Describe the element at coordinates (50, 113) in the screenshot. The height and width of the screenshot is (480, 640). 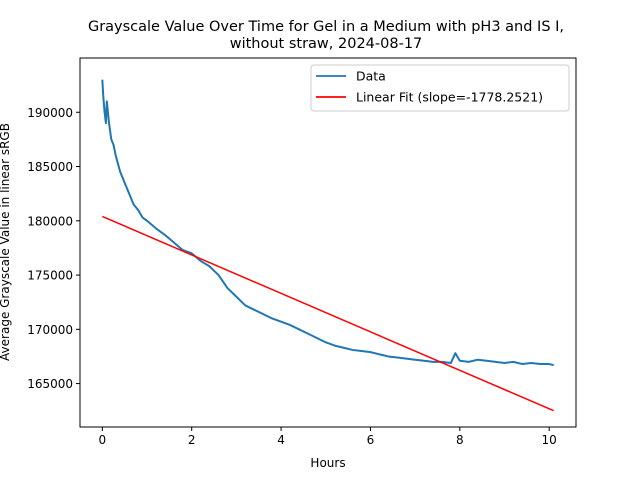
I see `y-tick-label: 190000` at that location.